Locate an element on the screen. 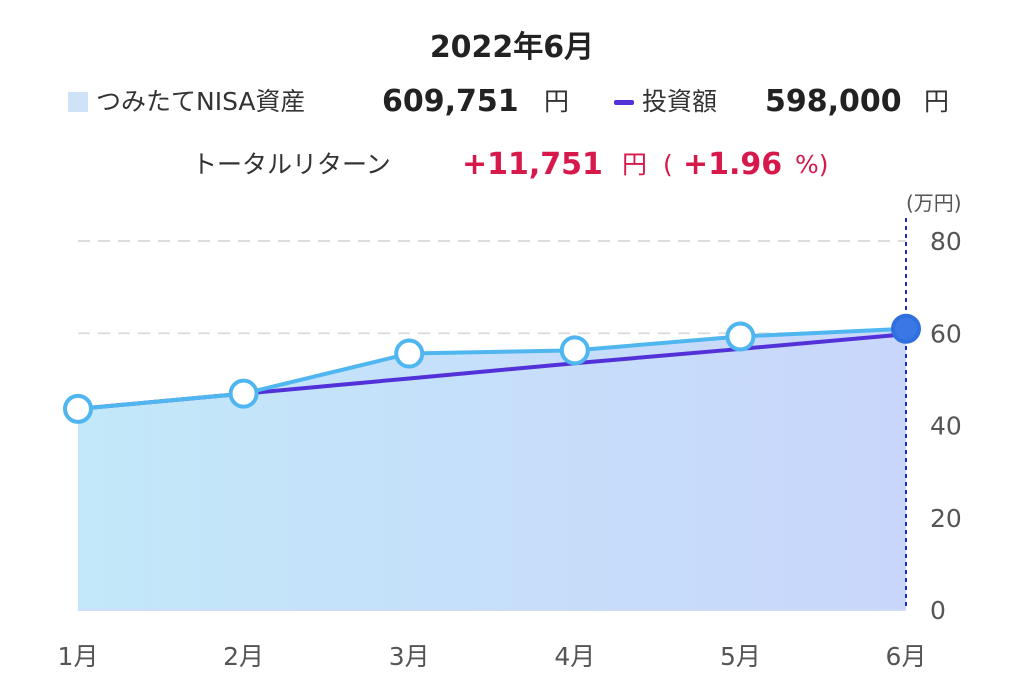  x-tick-label: 2月 is located at coordinates (243, 656).